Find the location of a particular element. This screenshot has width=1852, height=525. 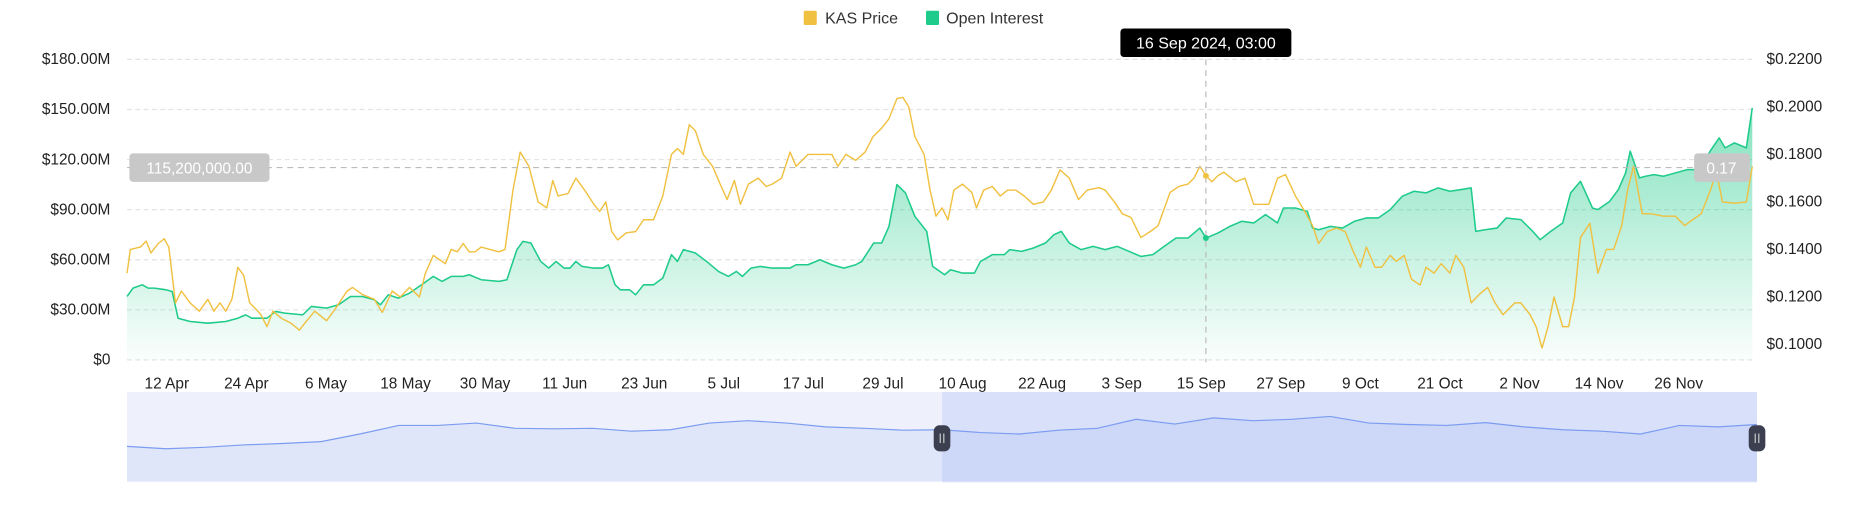

legend-label-kas-price: KAS Price is located at coordinates (861, 19).